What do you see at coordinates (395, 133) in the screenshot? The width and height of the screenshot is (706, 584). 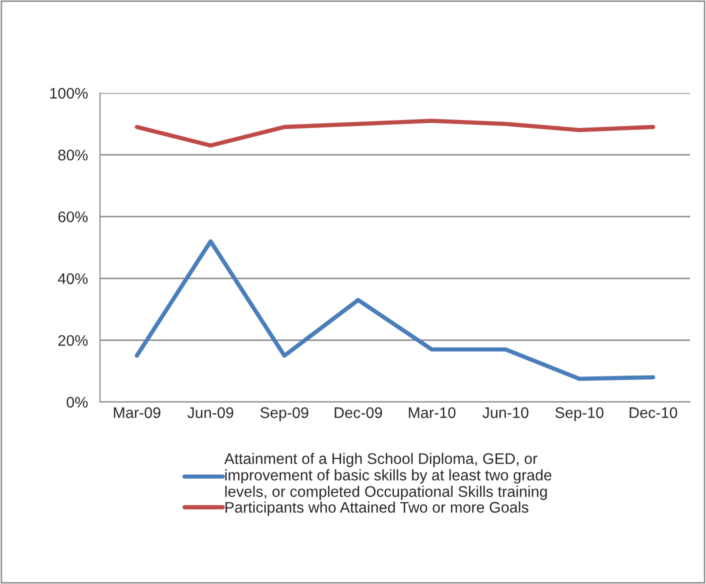 I see `line-series` at bounding box center [395, 133].